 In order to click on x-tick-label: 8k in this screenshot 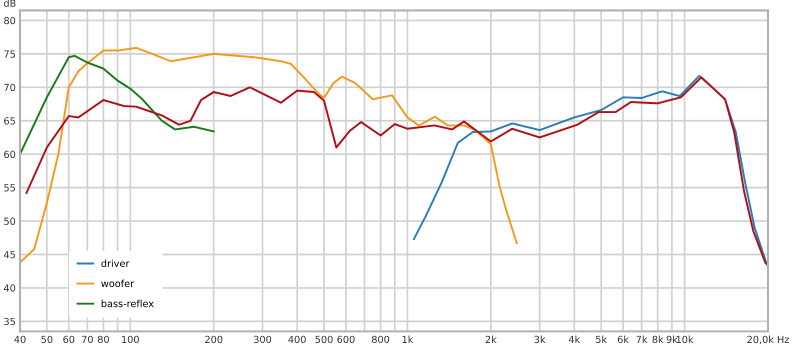, I will do `click(658, 340)`.